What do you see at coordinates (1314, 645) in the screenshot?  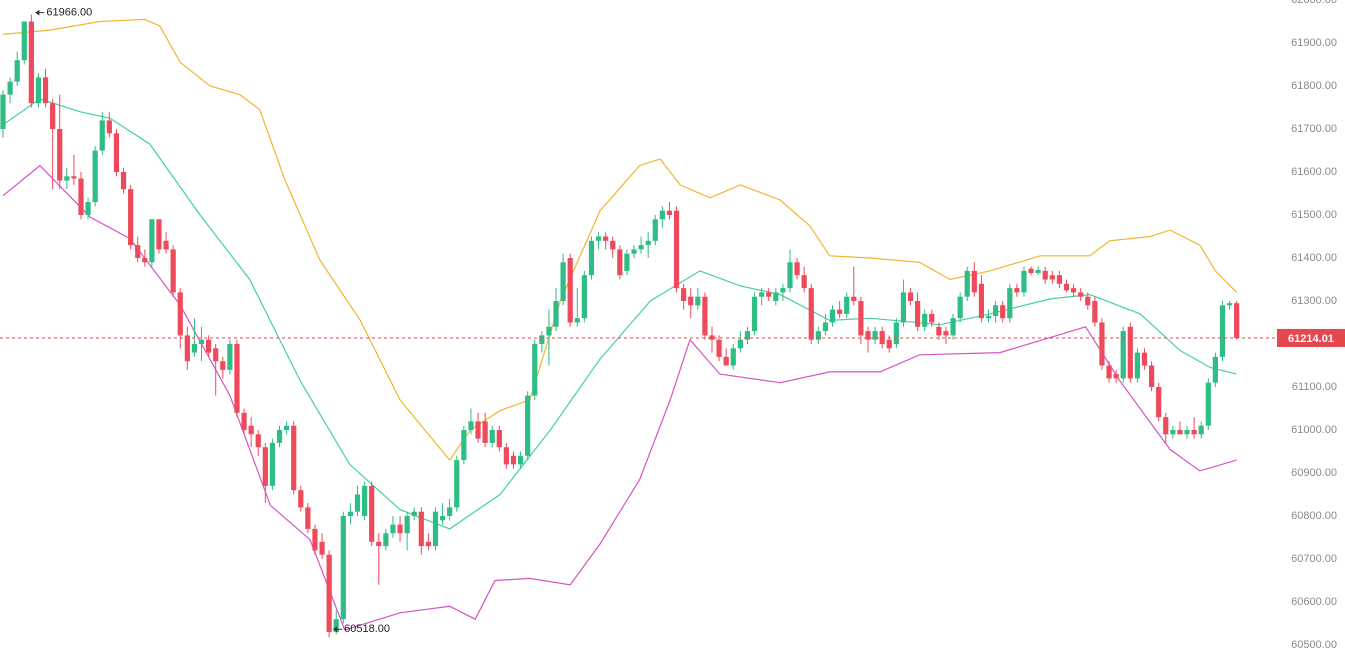 I see `y-tick-label: 60500.00` at bounding box center [1314, 645].